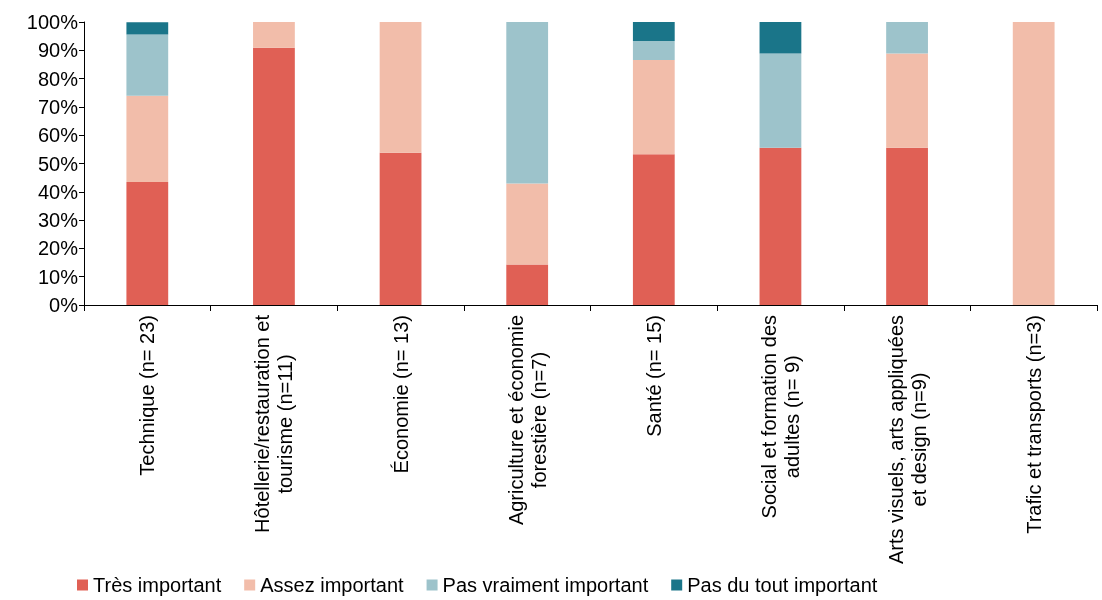 This screenshot has height=600, width=1102. I want to click on legend-label: Pas vraiment important, so click(545, 585).